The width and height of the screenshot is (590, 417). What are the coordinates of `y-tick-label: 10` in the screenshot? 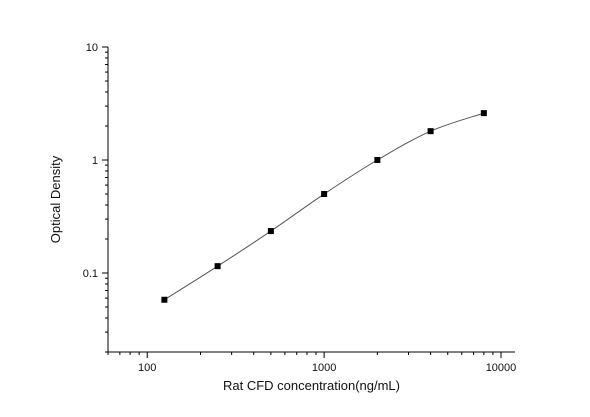 It's located at (92, 48).